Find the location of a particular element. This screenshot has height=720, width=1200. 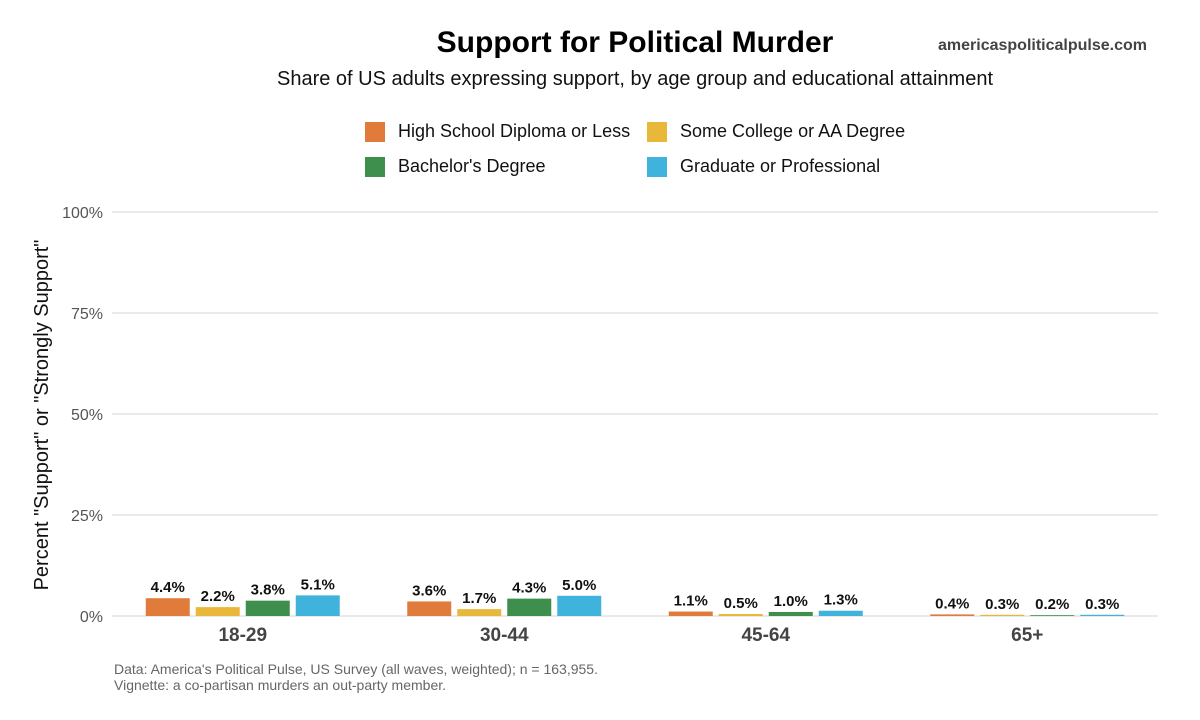

y-tick-label: 0% is located at coordinates (91, 617).